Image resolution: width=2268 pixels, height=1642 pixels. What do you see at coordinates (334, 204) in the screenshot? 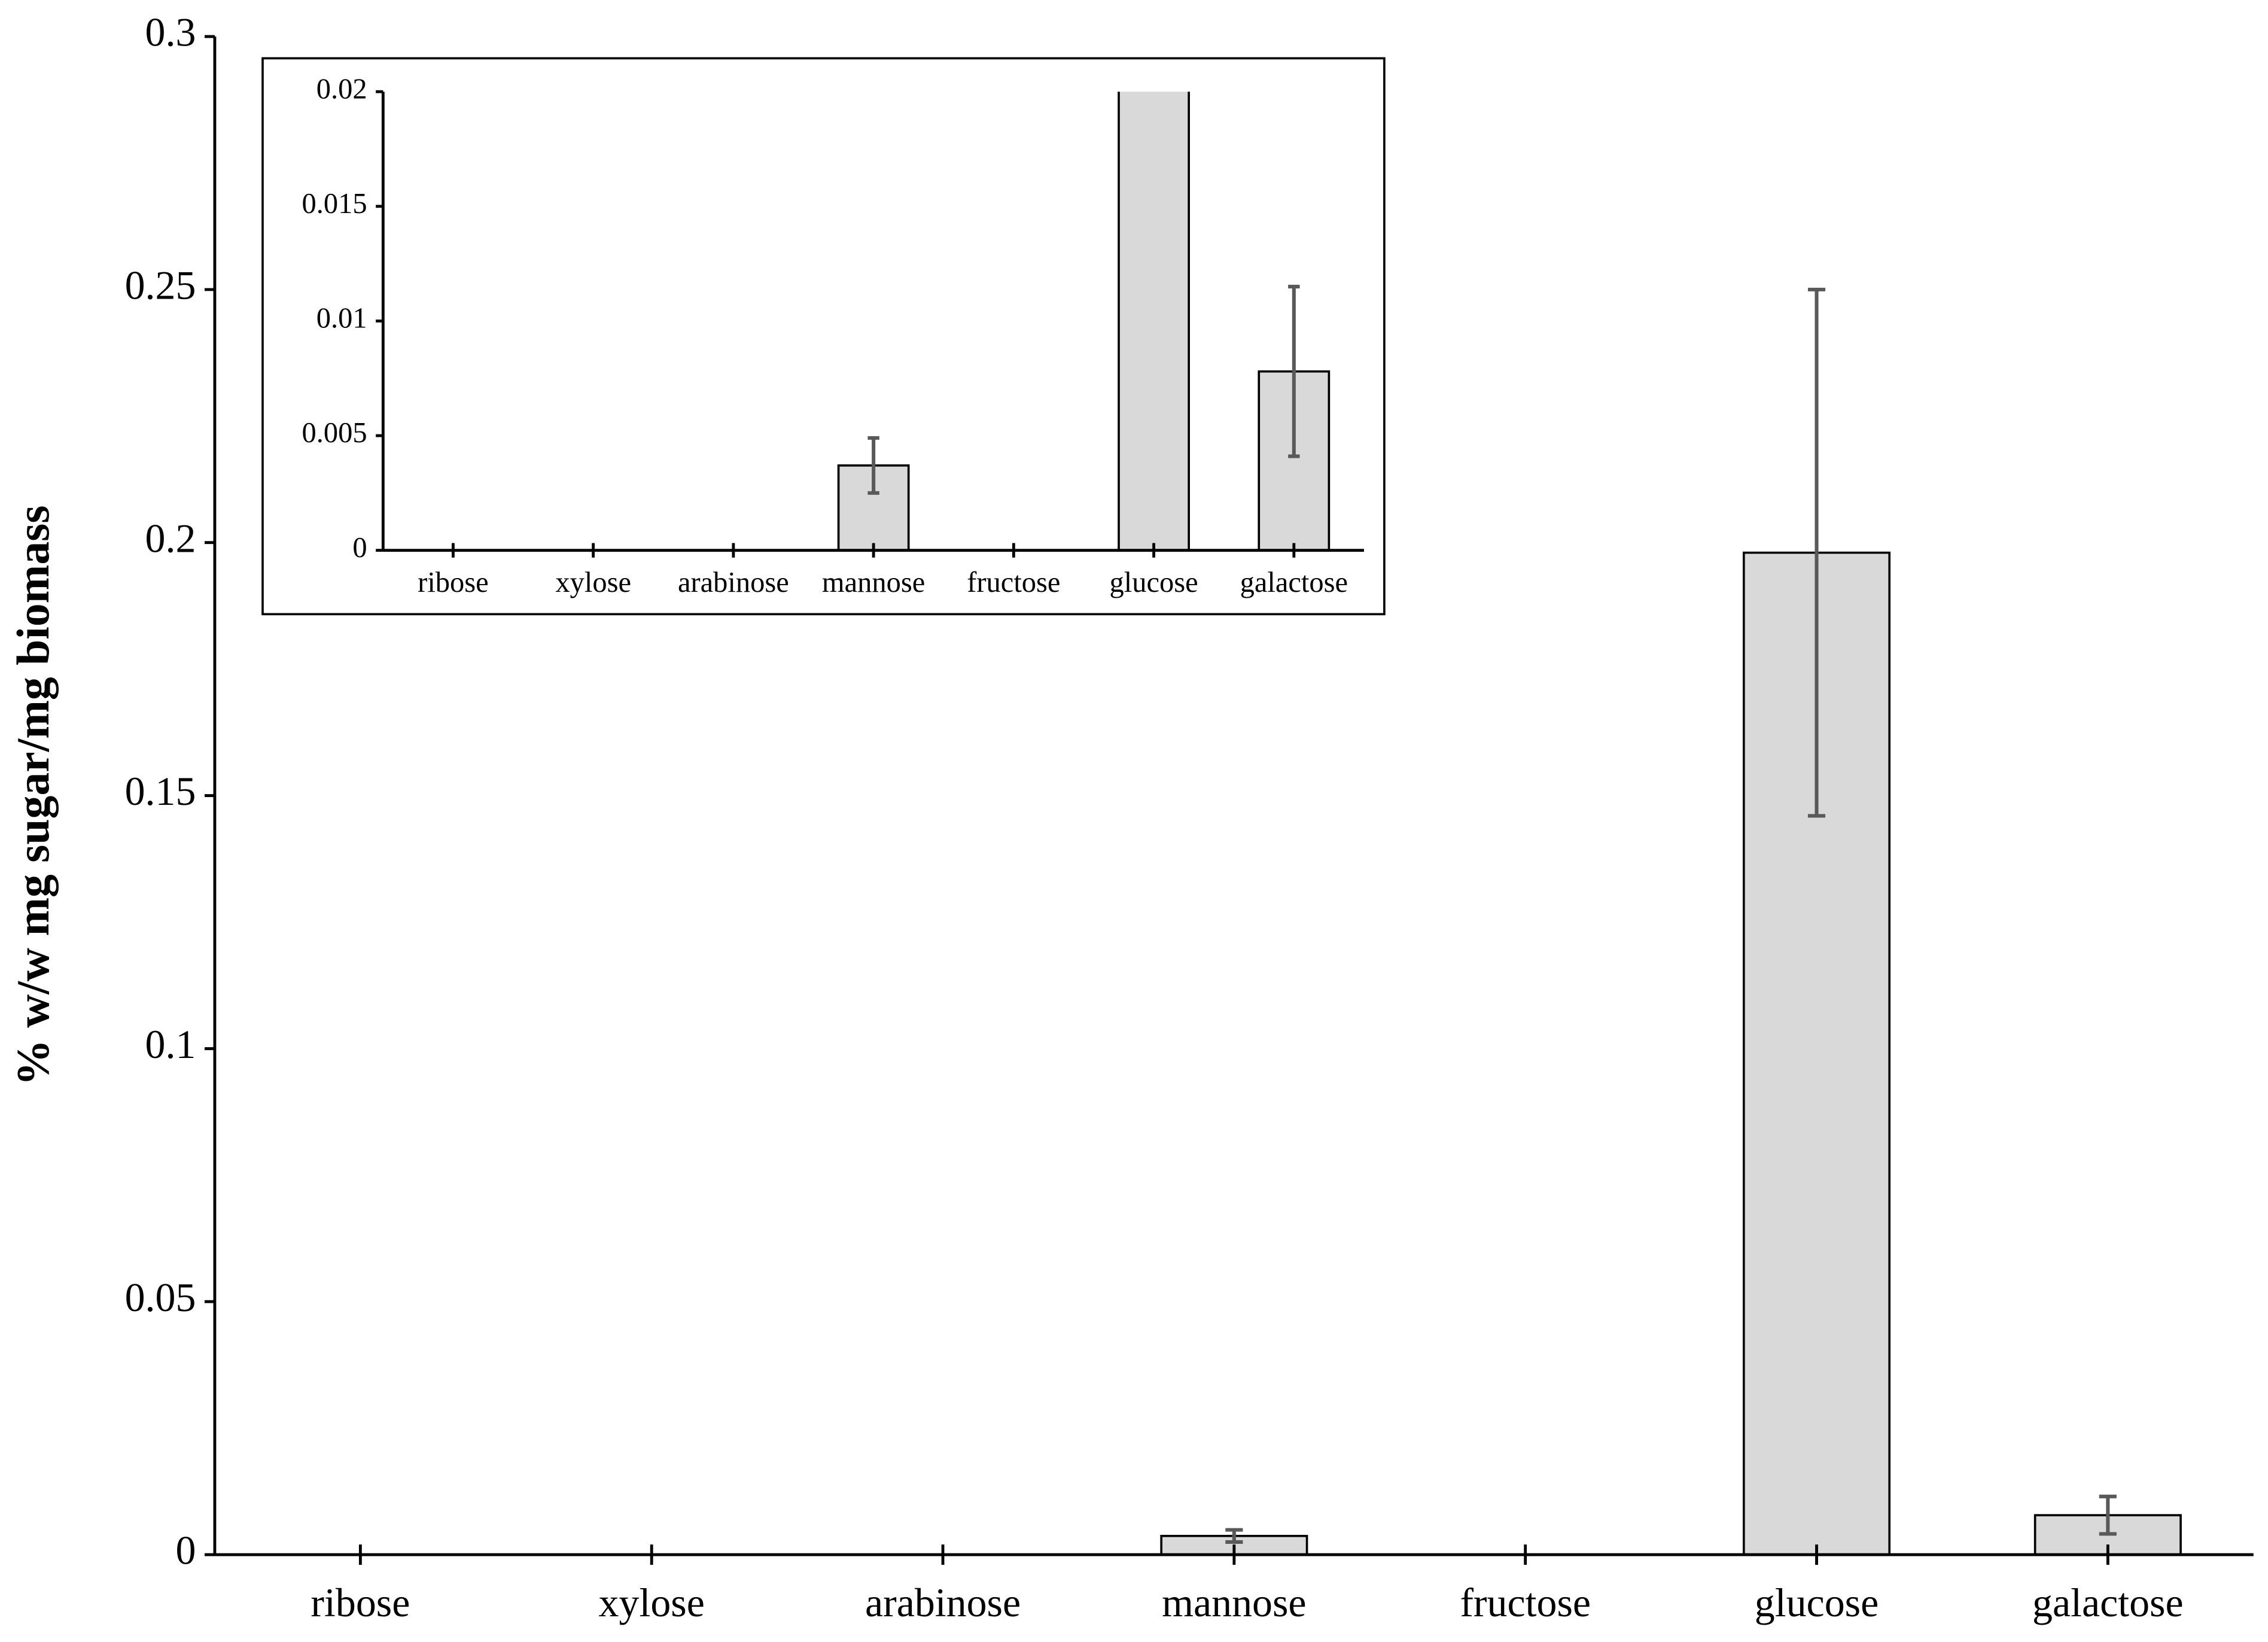
I see `y-tick-label: 0.015` at bounding box center [334, 204].